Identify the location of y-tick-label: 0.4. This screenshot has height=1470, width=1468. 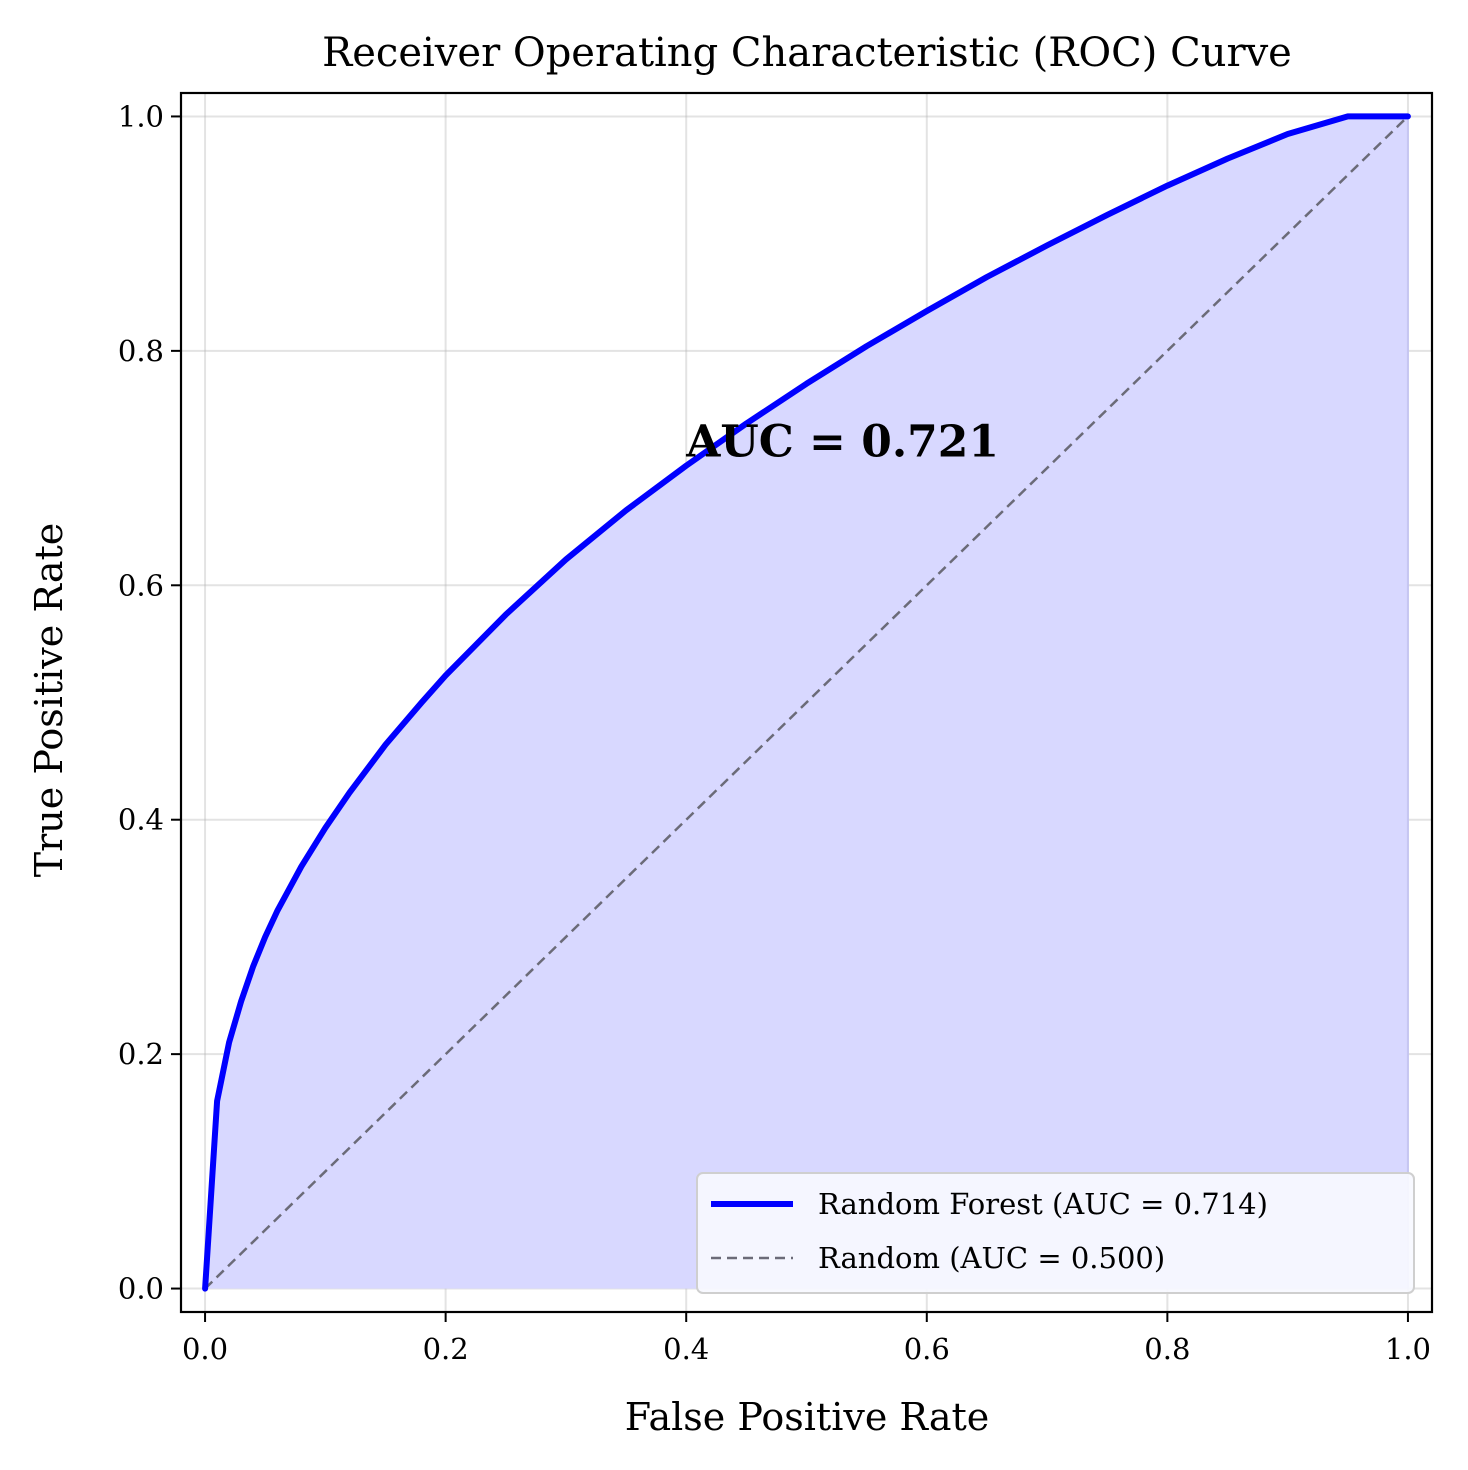
(141, 820).